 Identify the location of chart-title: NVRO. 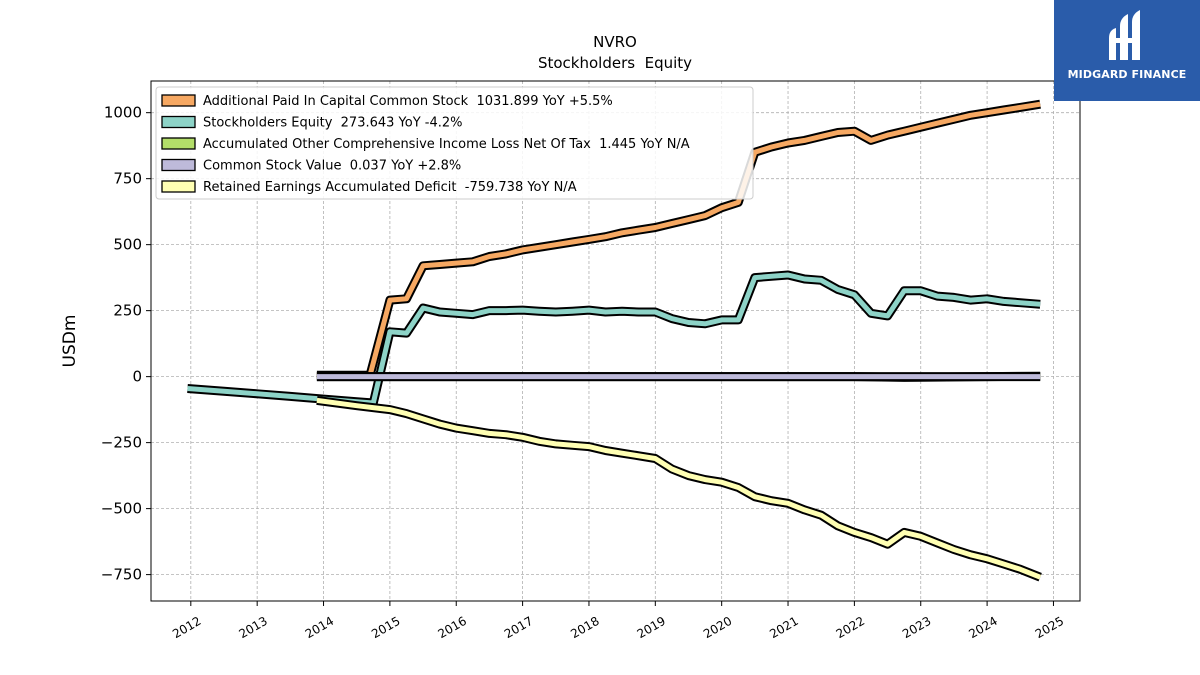
(615, 42).